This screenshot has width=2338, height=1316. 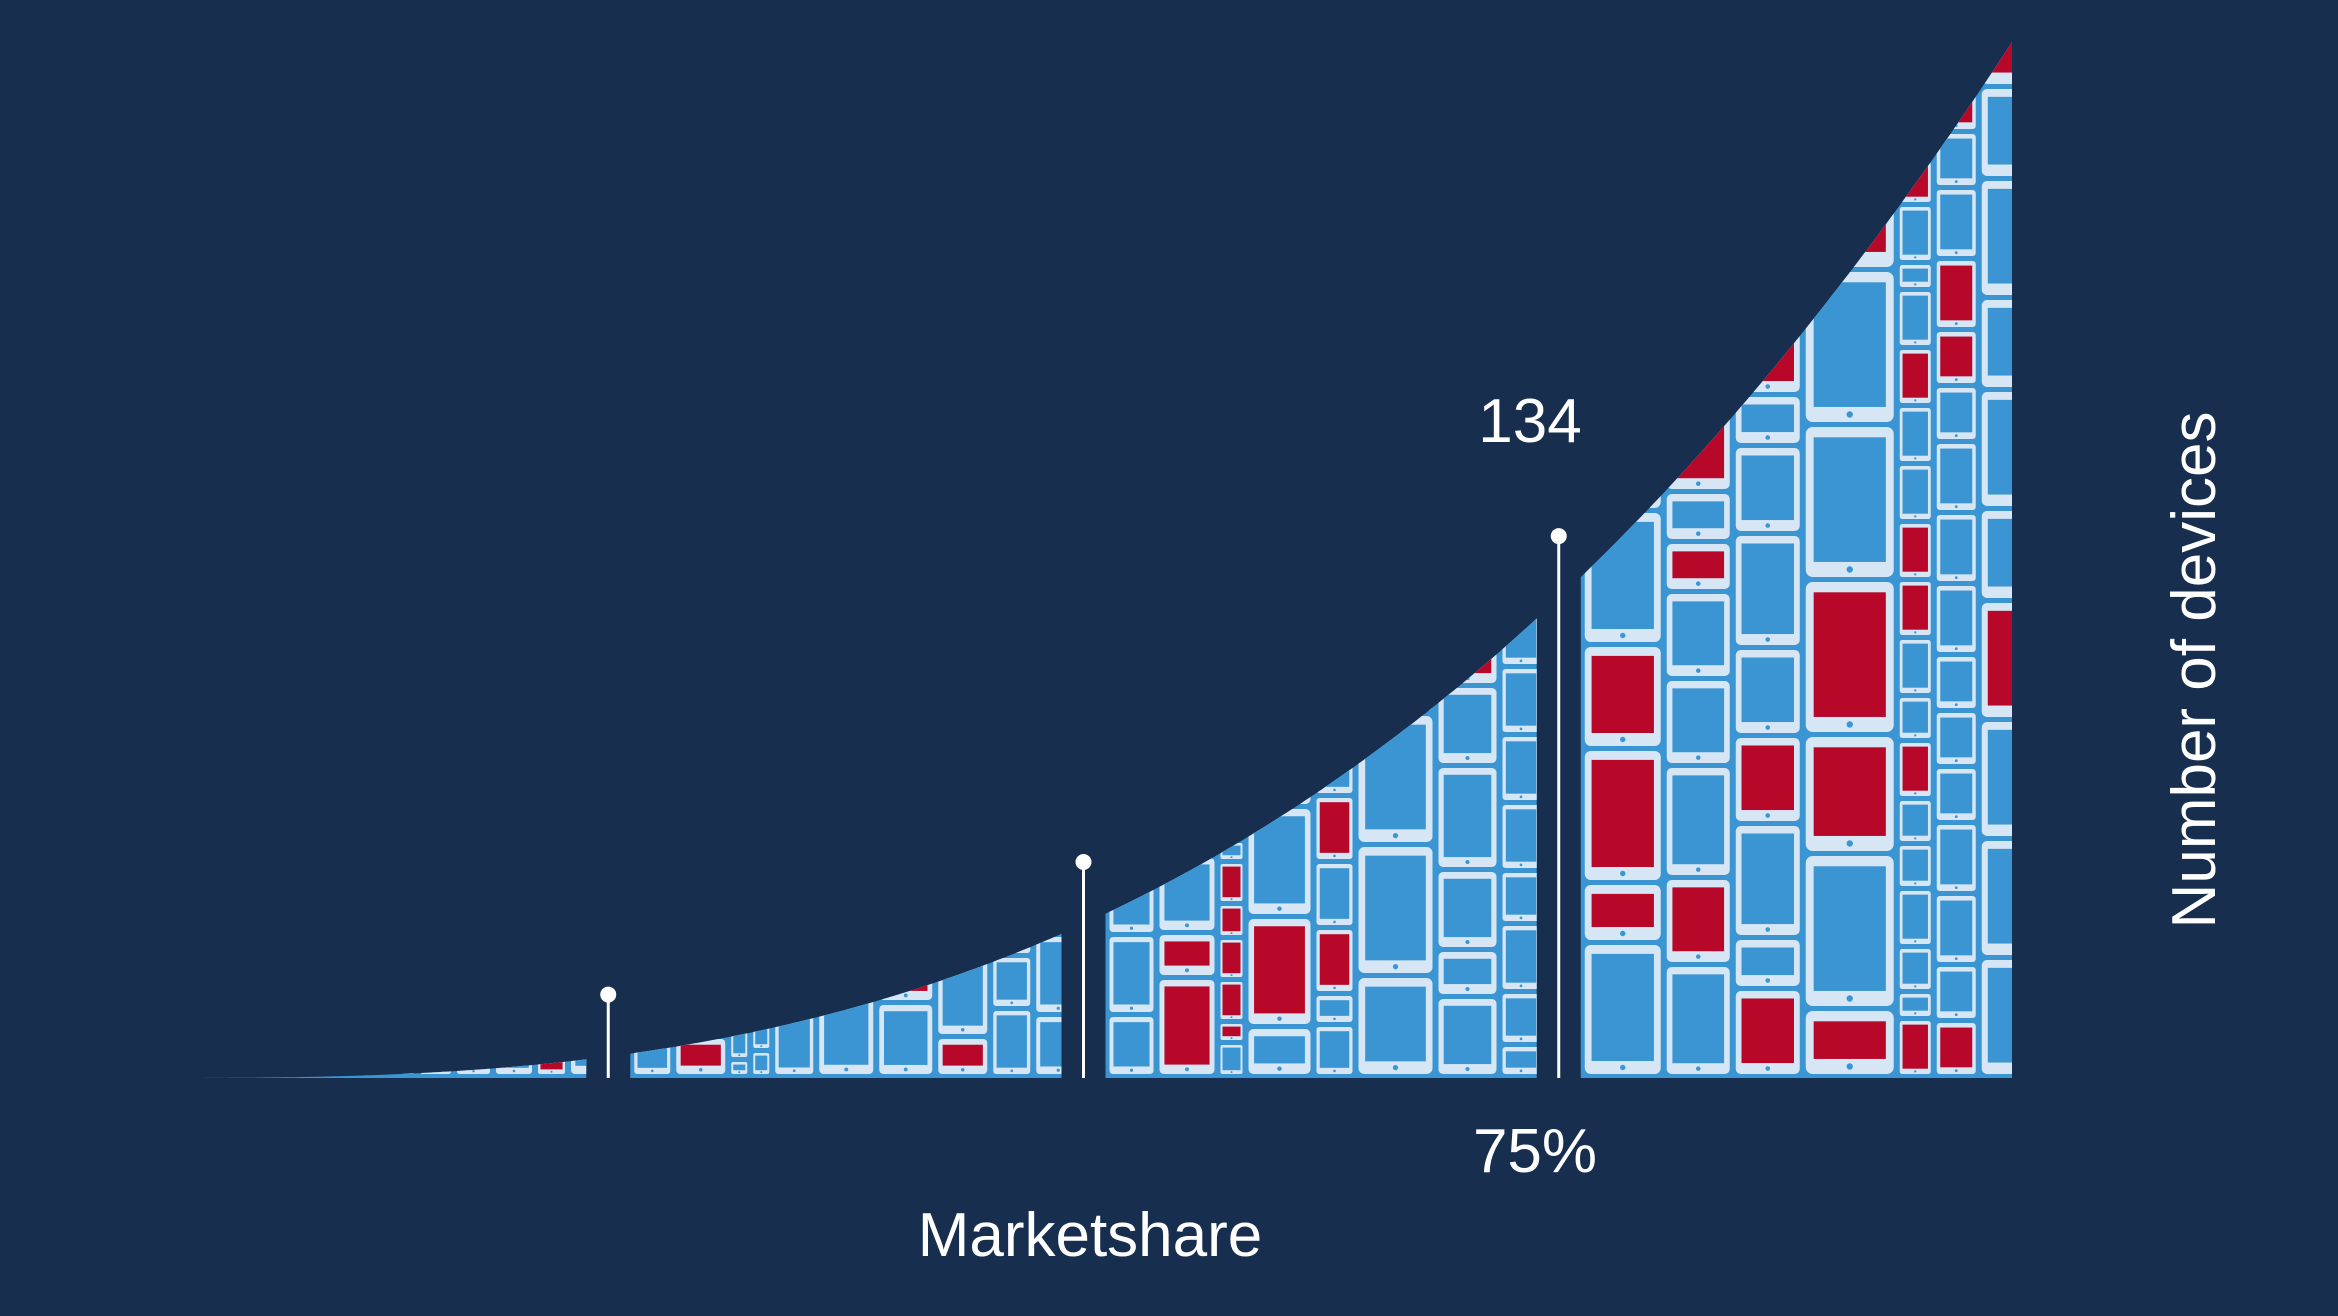 I want to click on annotation-value-label: 134, so click(x=1529, y=421).